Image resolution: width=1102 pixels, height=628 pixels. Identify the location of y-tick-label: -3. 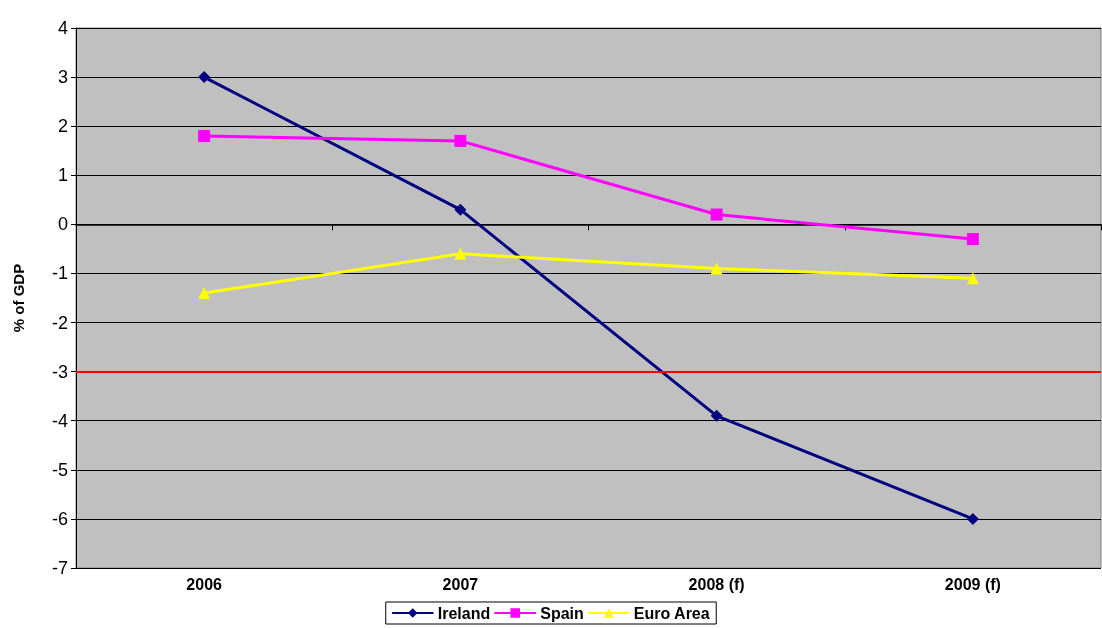
(59, 371).